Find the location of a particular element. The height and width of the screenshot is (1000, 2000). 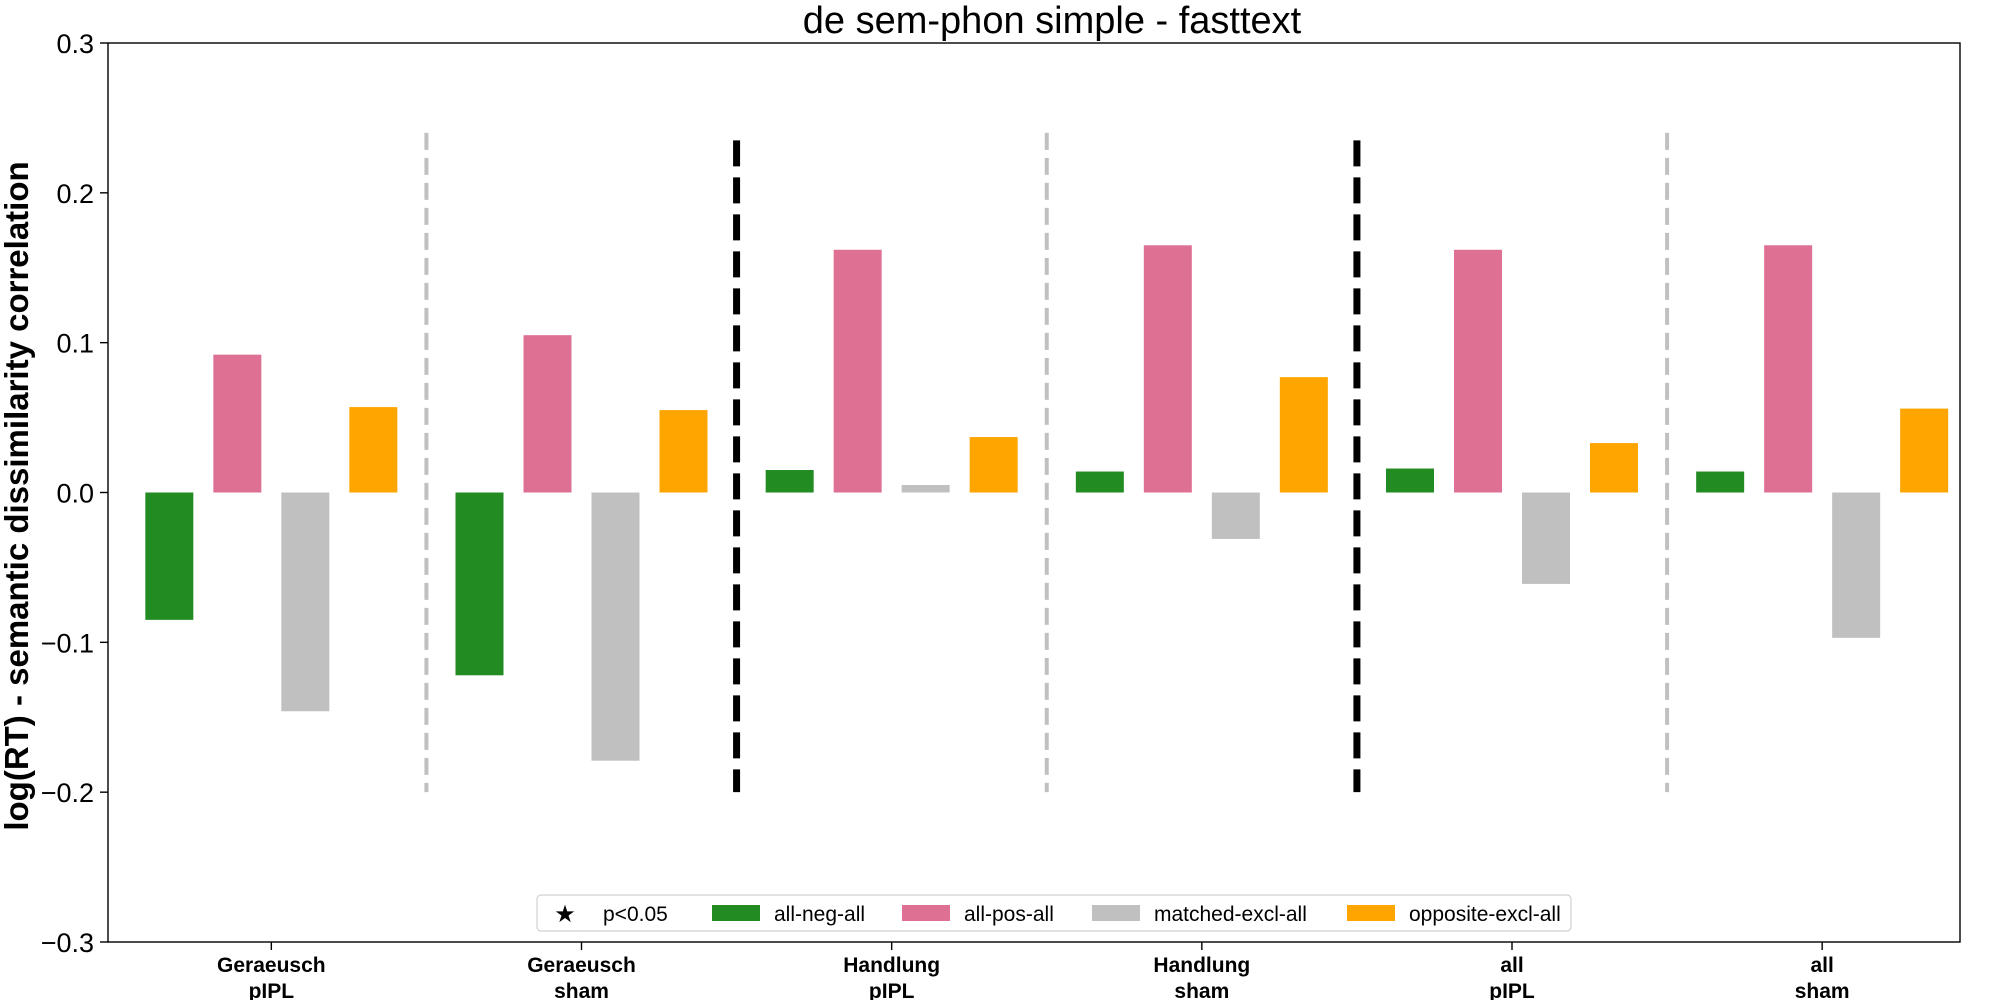

y-tick-label: 0.3 is located at coordinates (75, 44).